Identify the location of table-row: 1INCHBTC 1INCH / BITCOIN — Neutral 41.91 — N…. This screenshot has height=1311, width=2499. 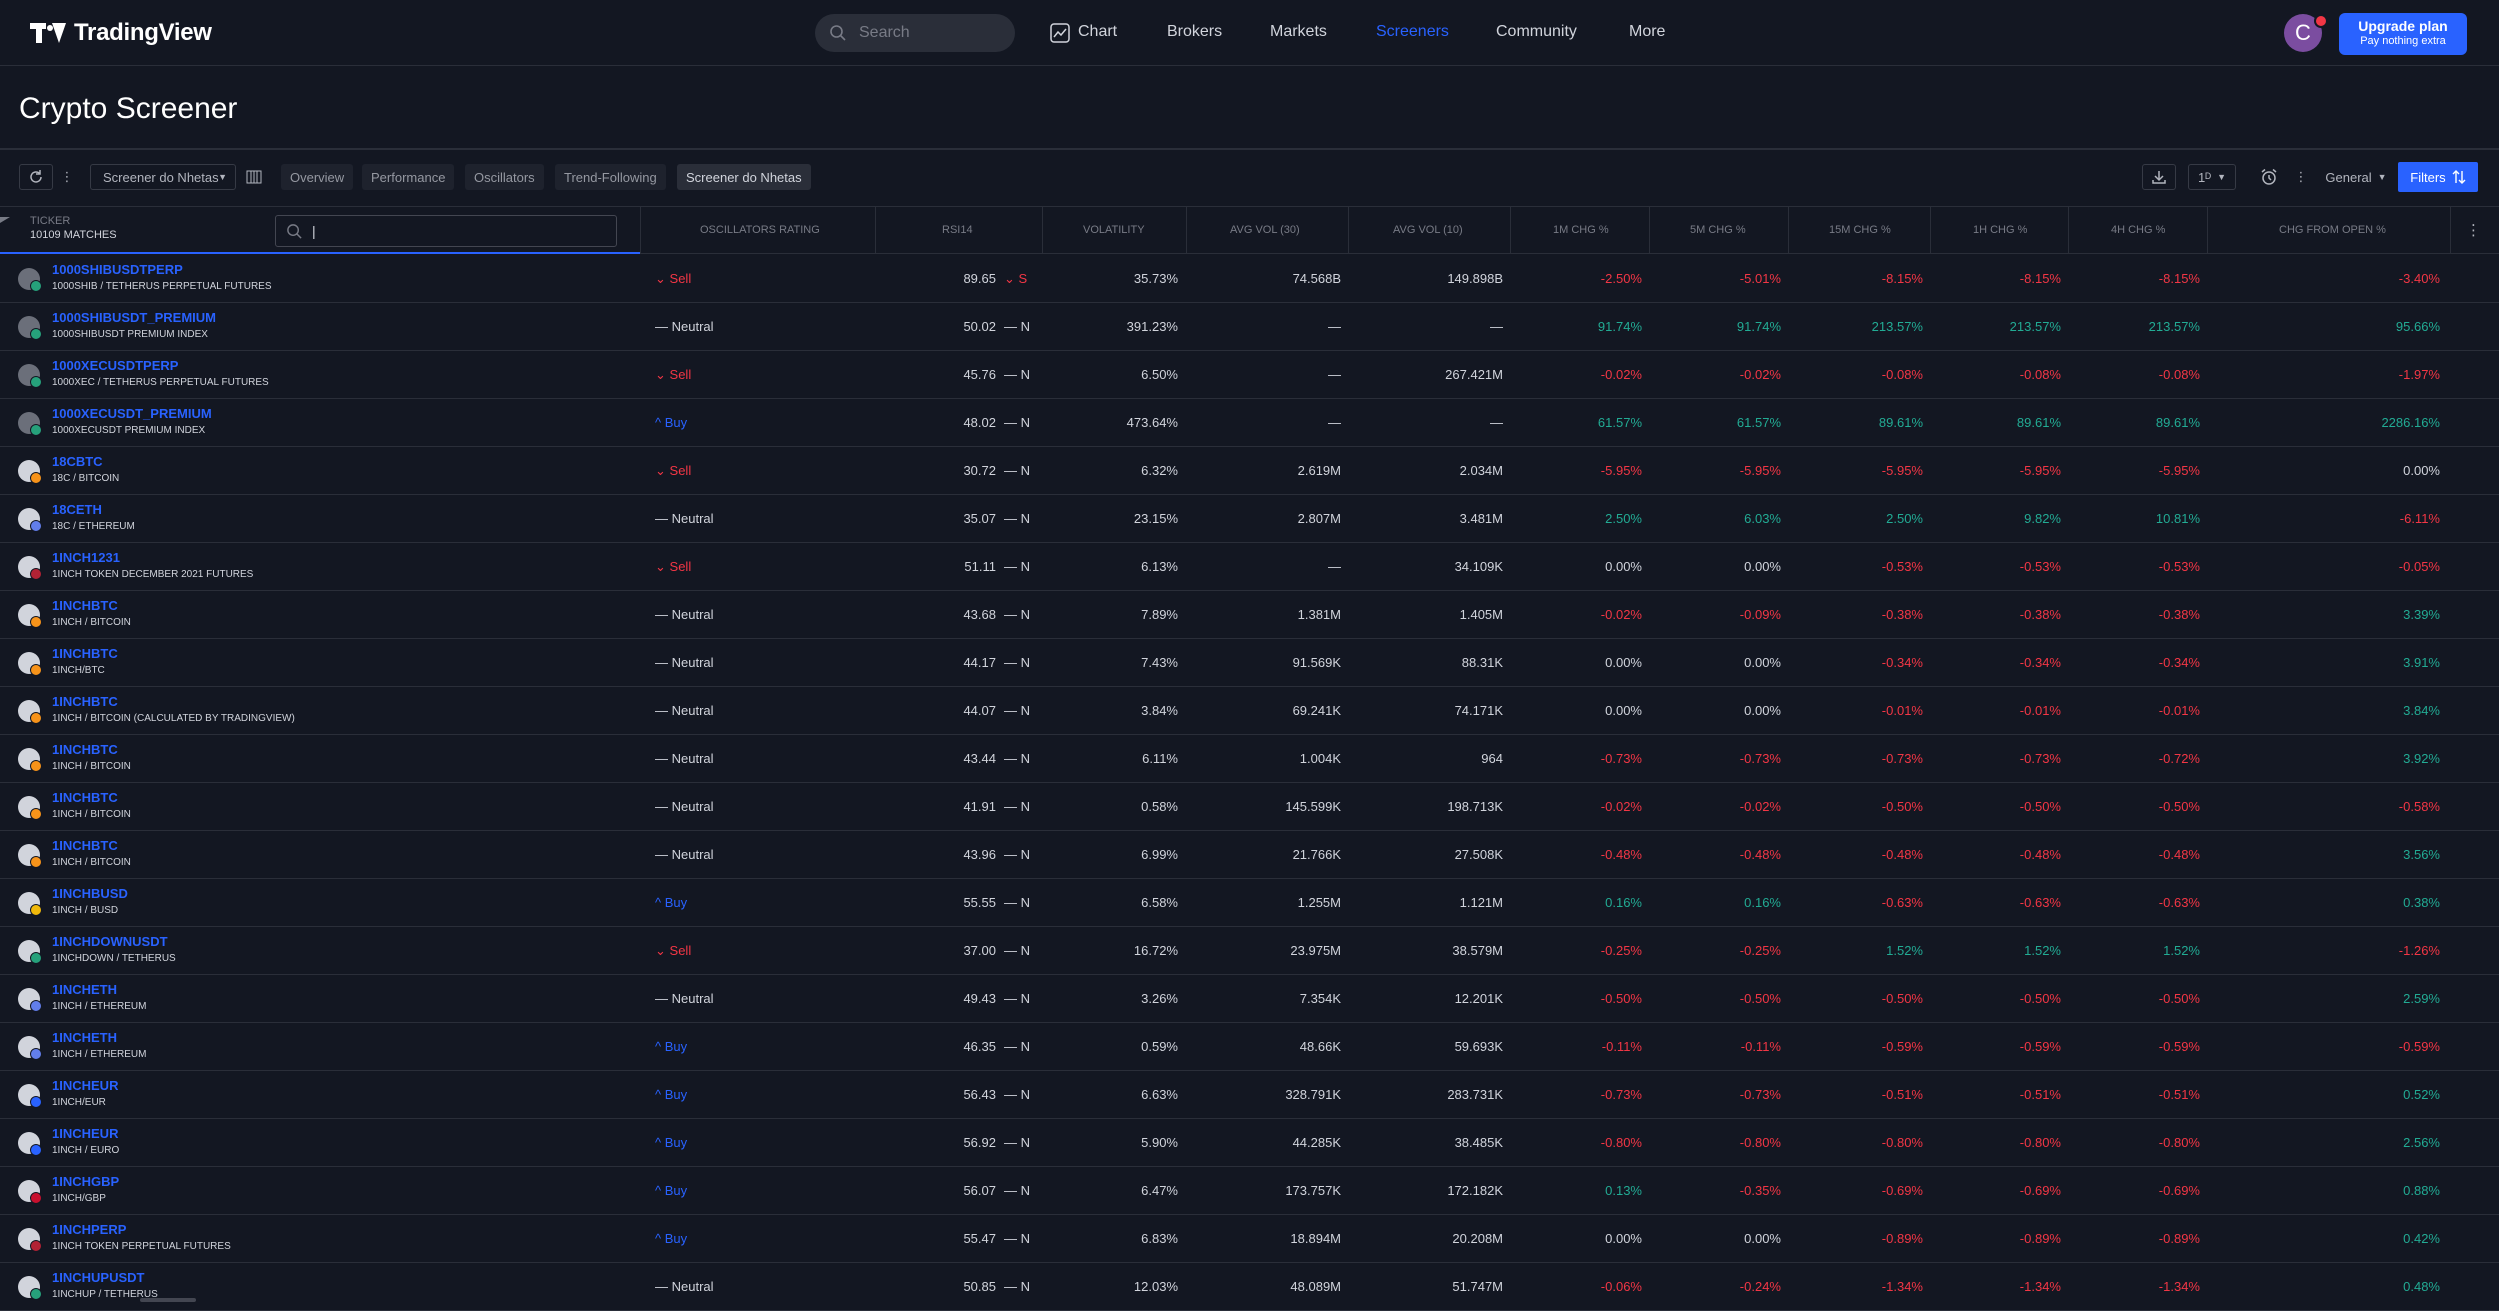
(1249, 807).